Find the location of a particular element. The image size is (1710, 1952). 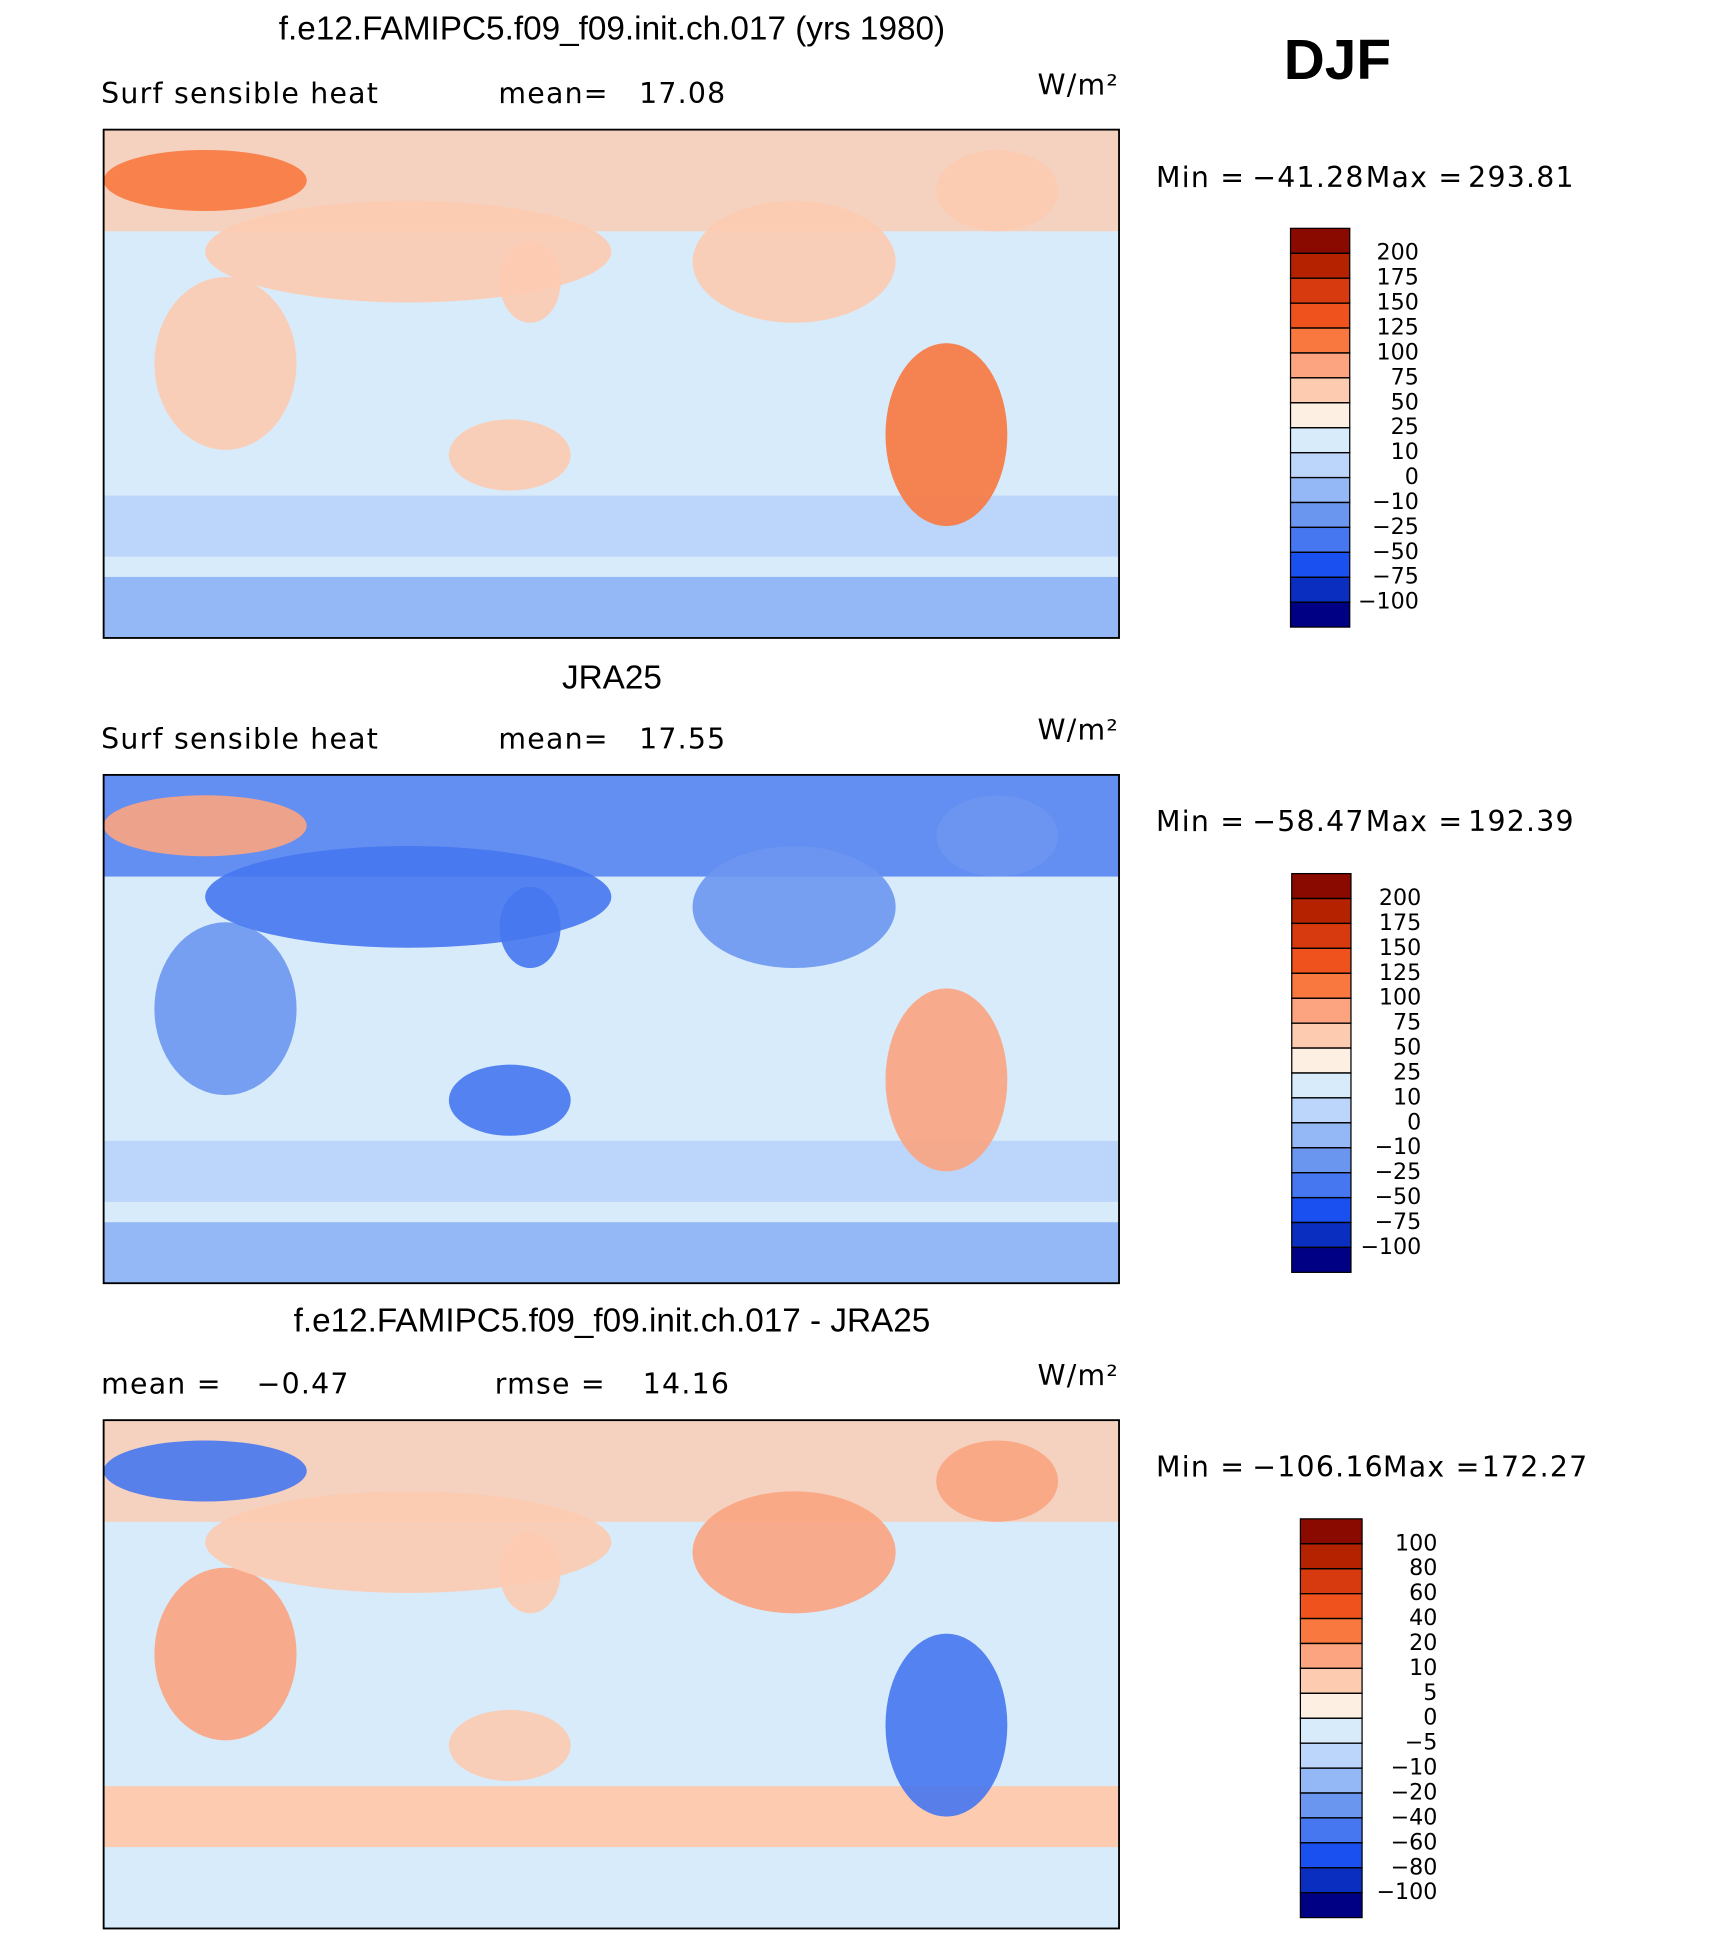

colorbar-label: −10 is located at coordinates (1395, 502).